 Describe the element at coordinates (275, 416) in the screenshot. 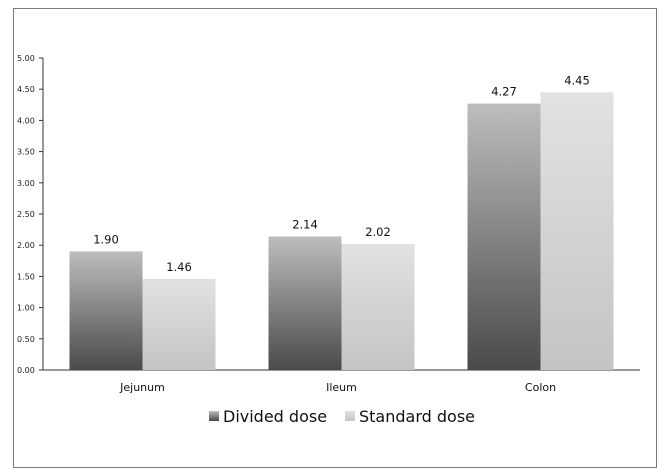

I see `legend-label: Divided dose` at that location.